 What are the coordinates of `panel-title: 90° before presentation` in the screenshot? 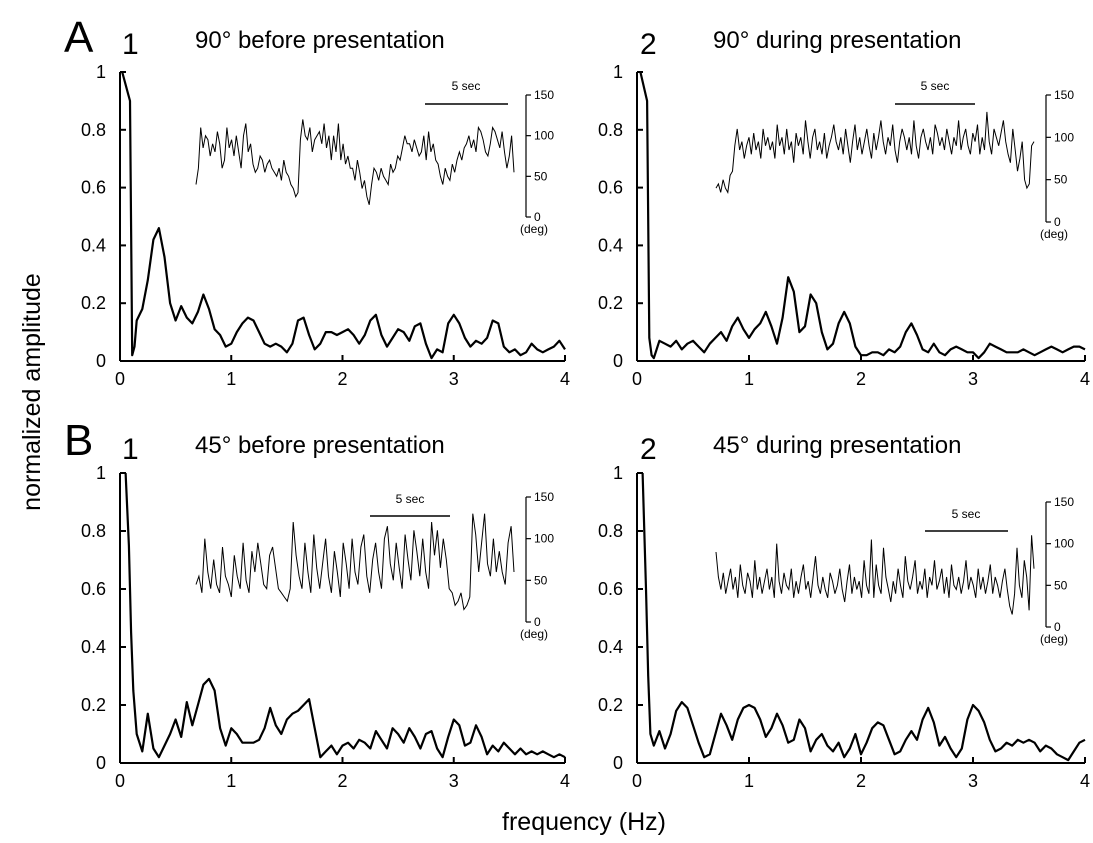 It's located at (320, 40).